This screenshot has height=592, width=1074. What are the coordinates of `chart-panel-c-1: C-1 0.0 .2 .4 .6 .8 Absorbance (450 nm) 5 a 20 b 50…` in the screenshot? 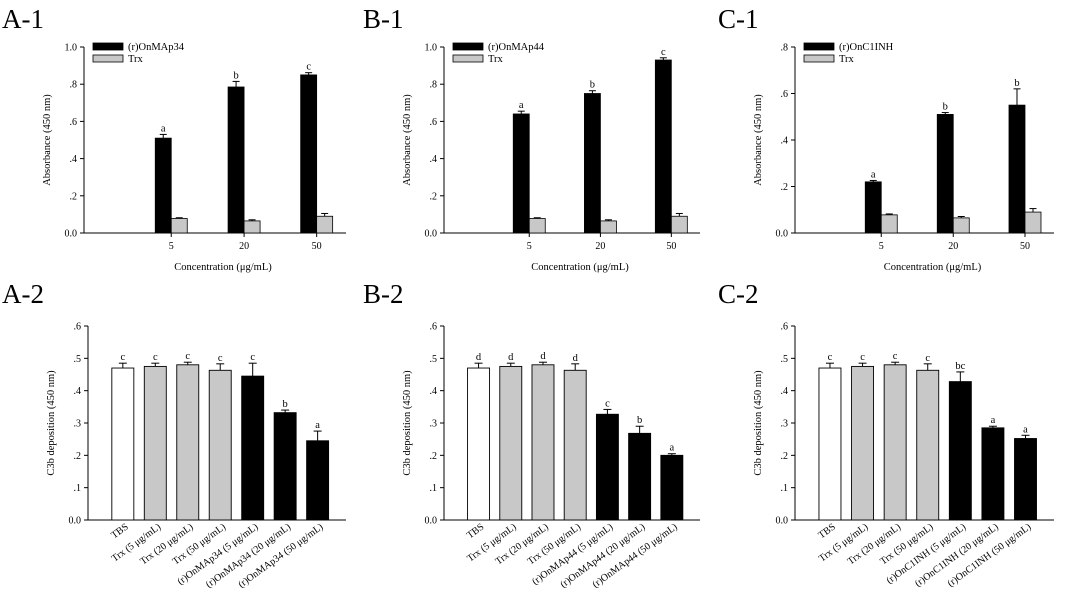 It's located at (886, 138).